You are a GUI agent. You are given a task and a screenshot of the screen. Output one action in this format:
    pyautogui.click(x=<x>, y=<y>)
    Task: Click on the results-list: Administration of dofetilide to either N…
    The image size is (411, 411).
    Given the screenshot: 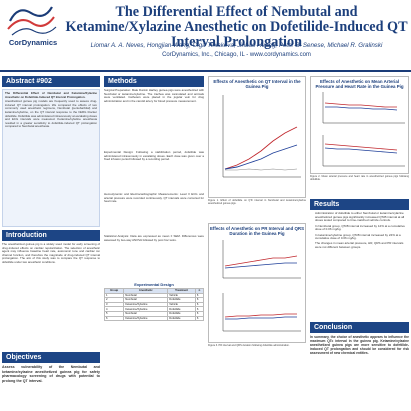 What is the action you would take?
    pyautogui.click(x=359, y=266)
    